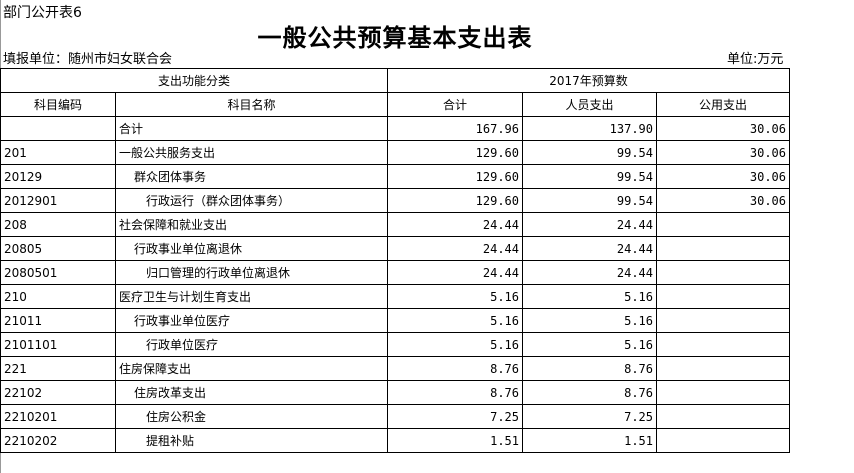 The image size is (854, 473). What do you see at coordinates (251, 272) in the screenshot?
I see `name-cell: 归口管理的行政单位离退休` at bounding box center [251, 272].